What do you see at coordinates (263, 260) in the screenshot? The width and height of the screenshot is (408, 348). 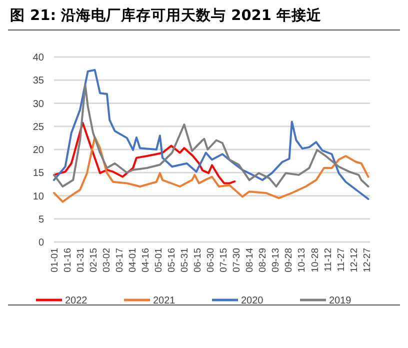 I see `x-tick-label: 08-29` at bounding box center [263, 260].